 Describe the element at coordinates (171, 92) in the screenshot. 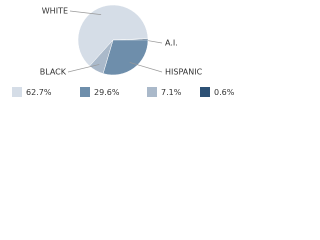

I see `legend-label: 7.1%` at that location.